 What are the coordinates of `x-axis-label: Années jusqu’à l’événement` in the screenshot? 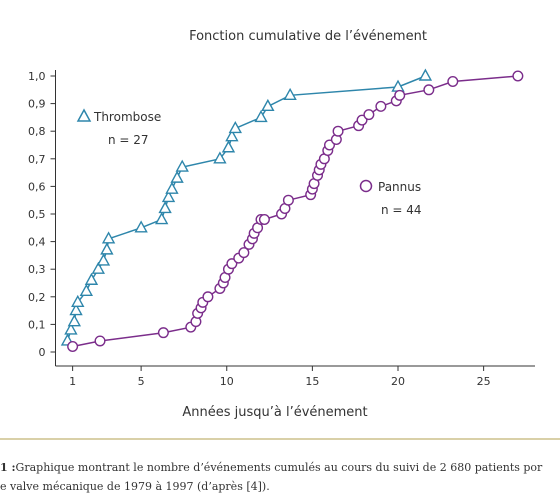 It's located at (274, 412).